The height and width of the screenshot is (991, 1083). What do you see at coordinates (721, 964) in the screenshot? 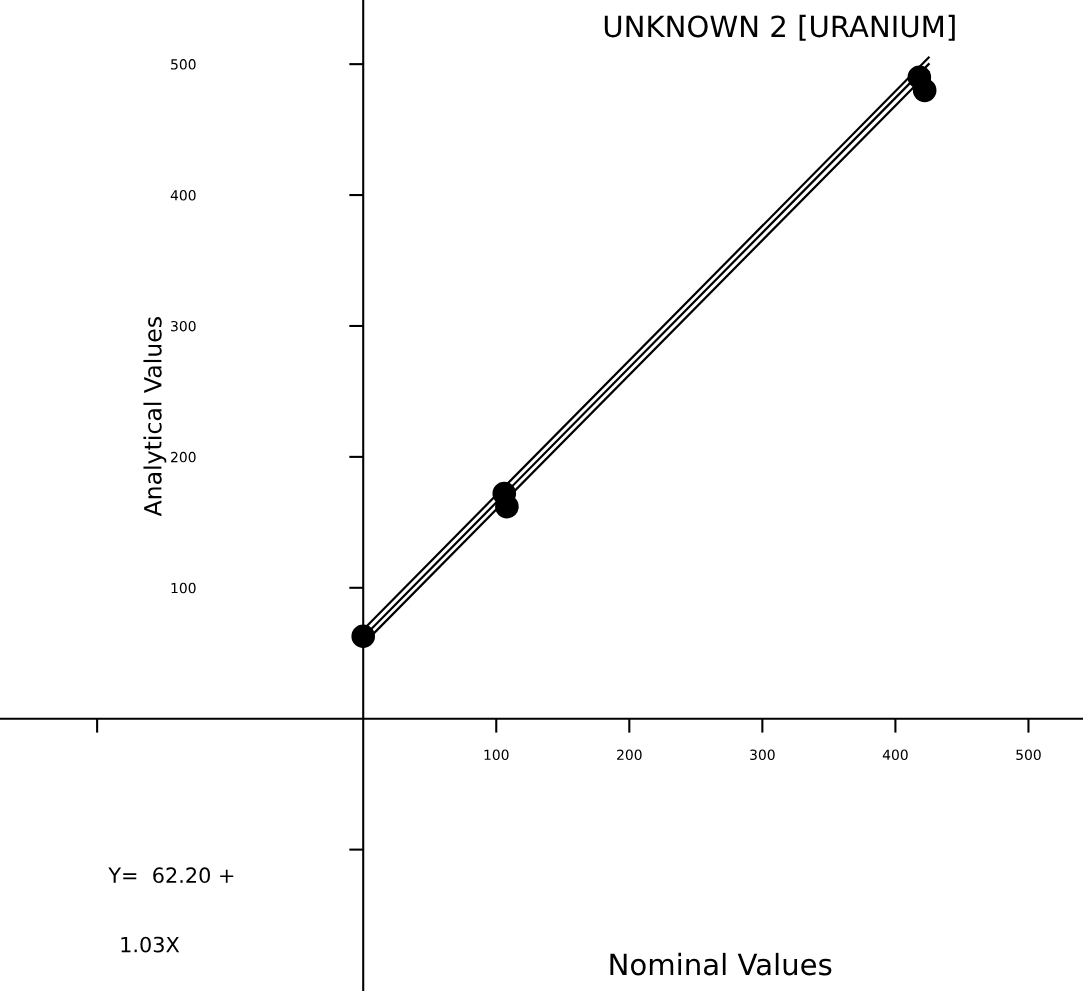
I see `x-axis-title: Nominal Values` at bounding box center [721, 964].